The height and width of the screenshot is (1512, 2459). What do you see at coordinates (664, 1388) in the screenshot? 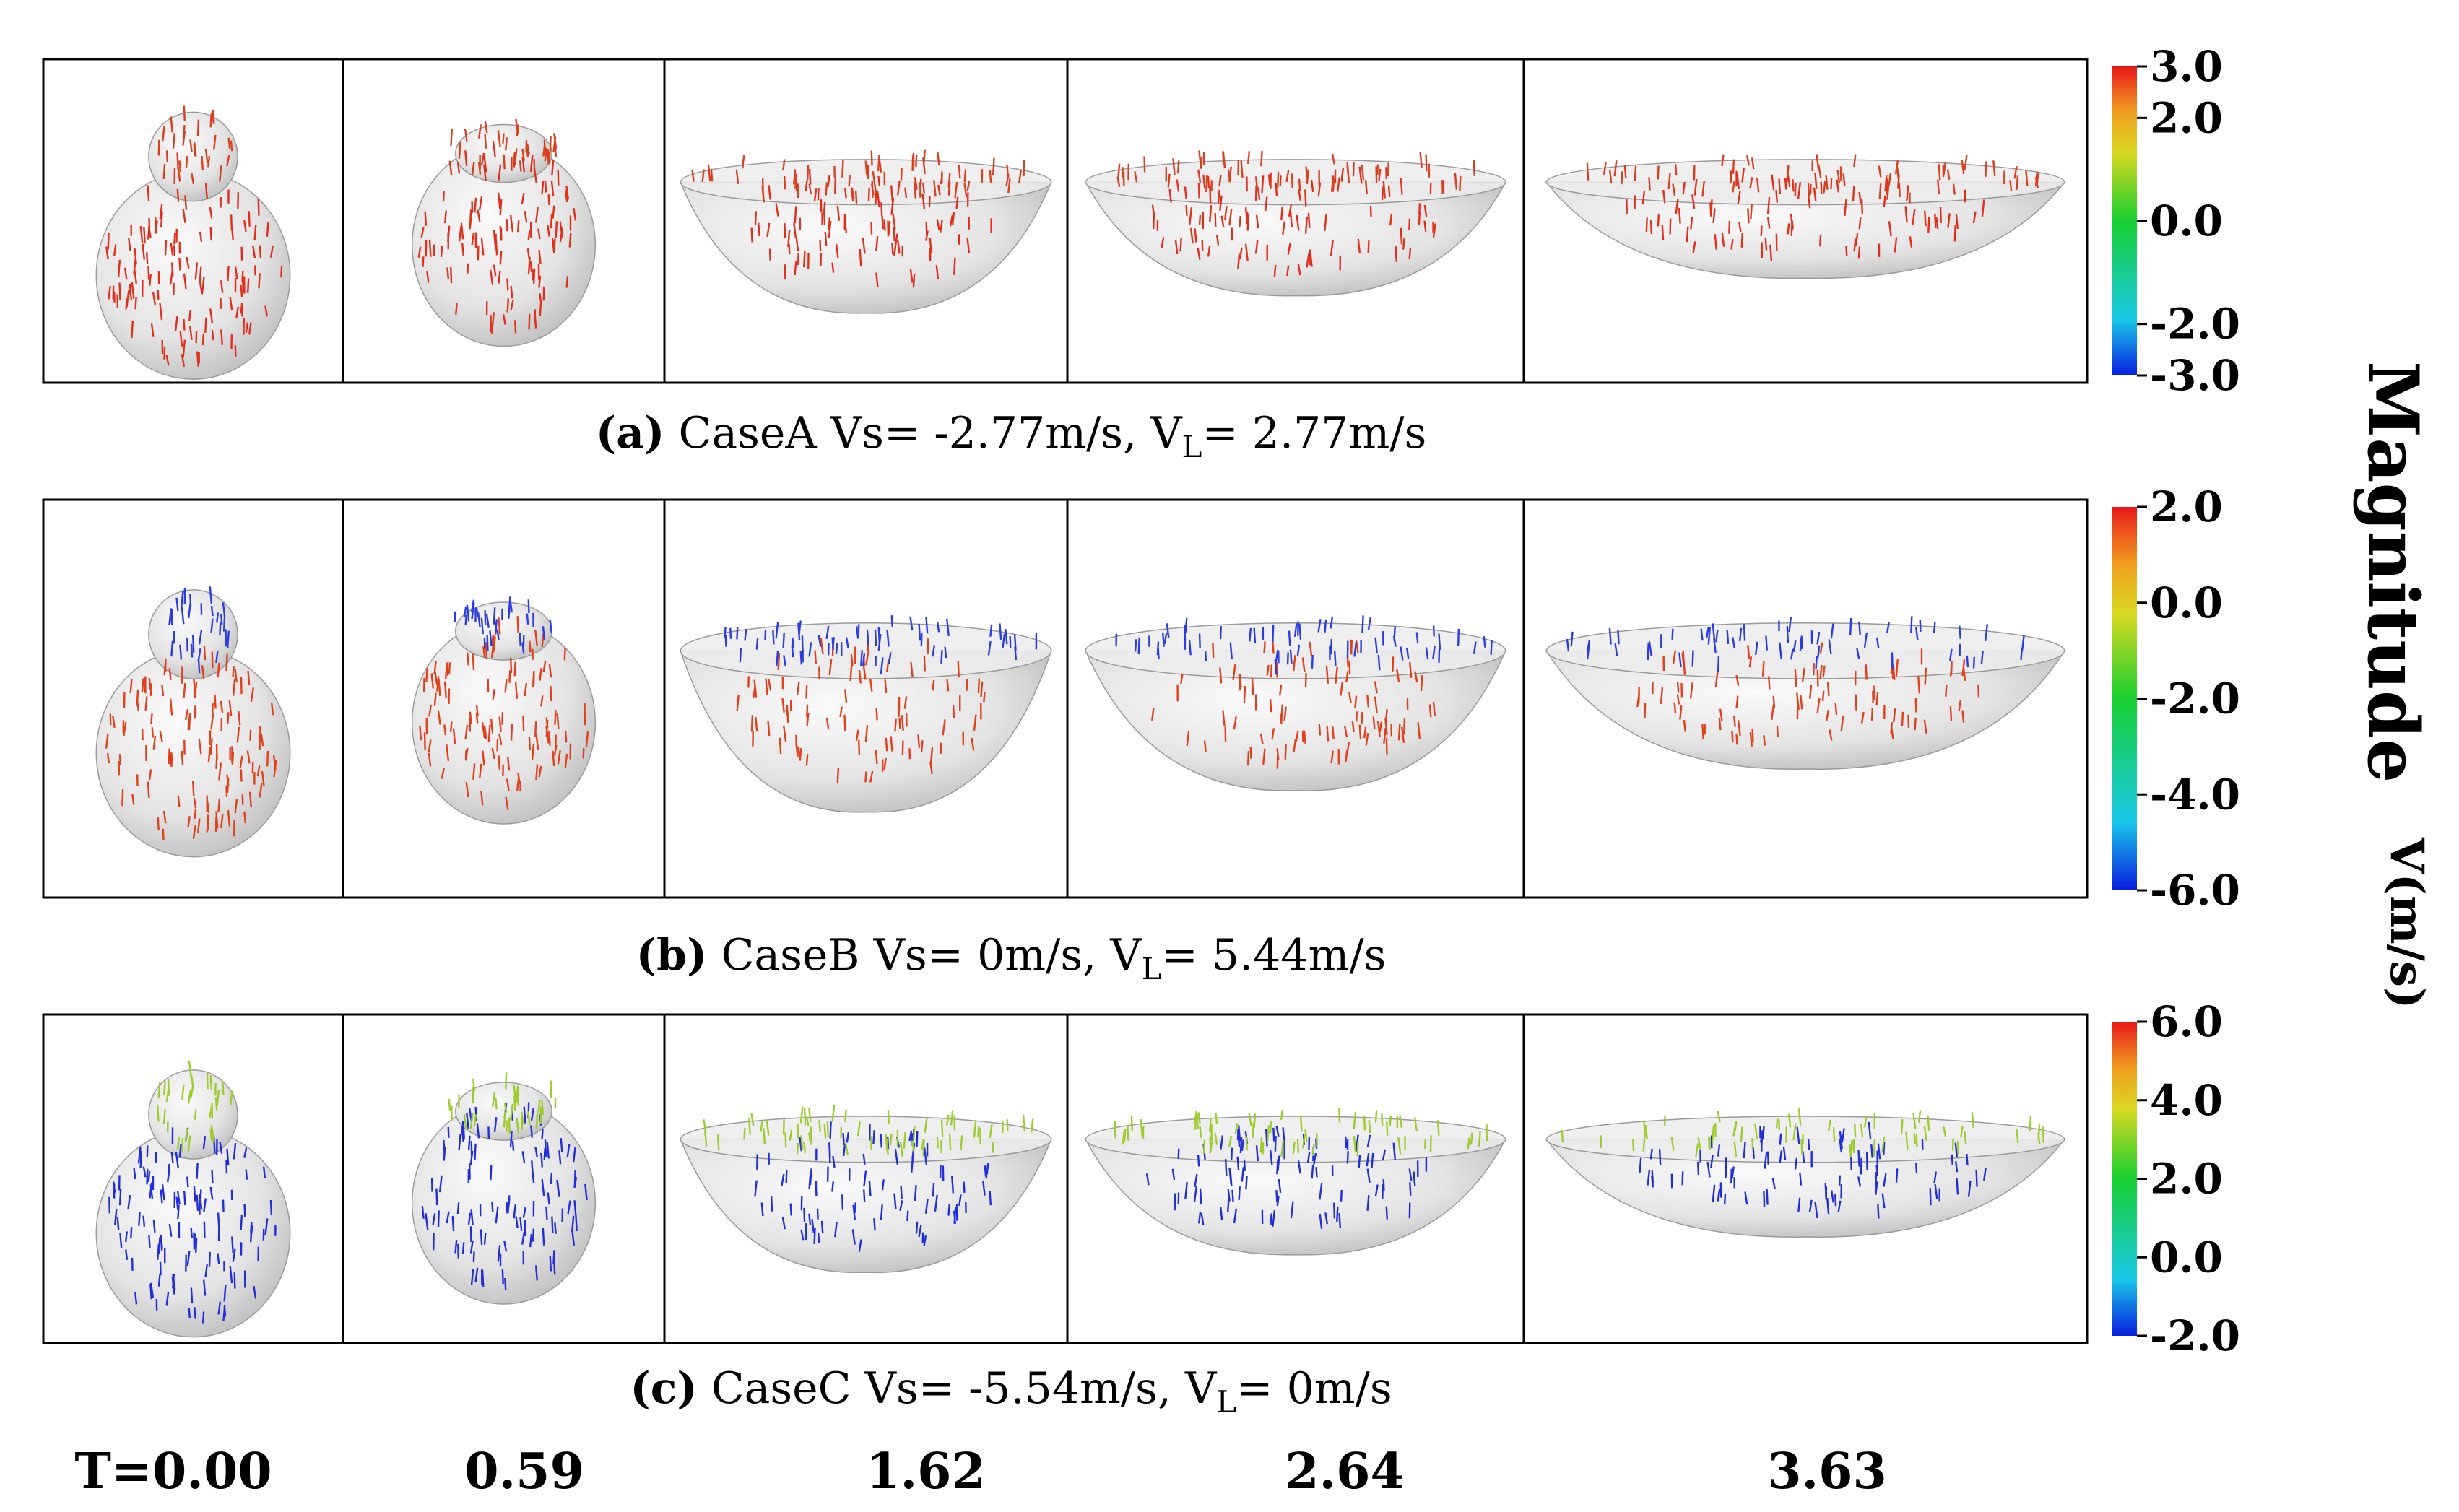
I see `caption-c-letter: (c)` at bounding box center [664, 1388].